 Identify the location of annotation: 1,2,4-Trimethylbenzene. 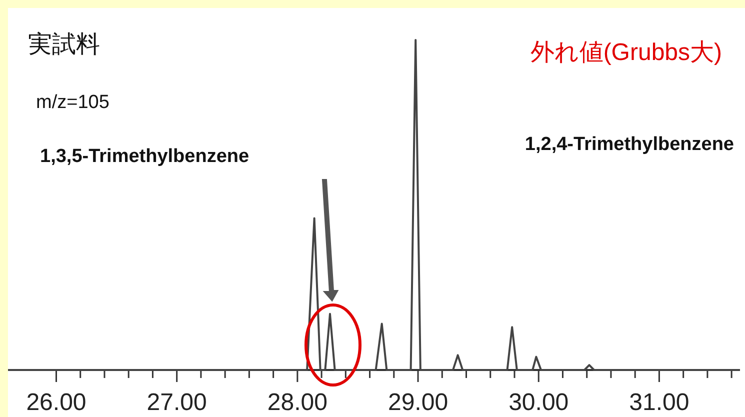
(629, 144).